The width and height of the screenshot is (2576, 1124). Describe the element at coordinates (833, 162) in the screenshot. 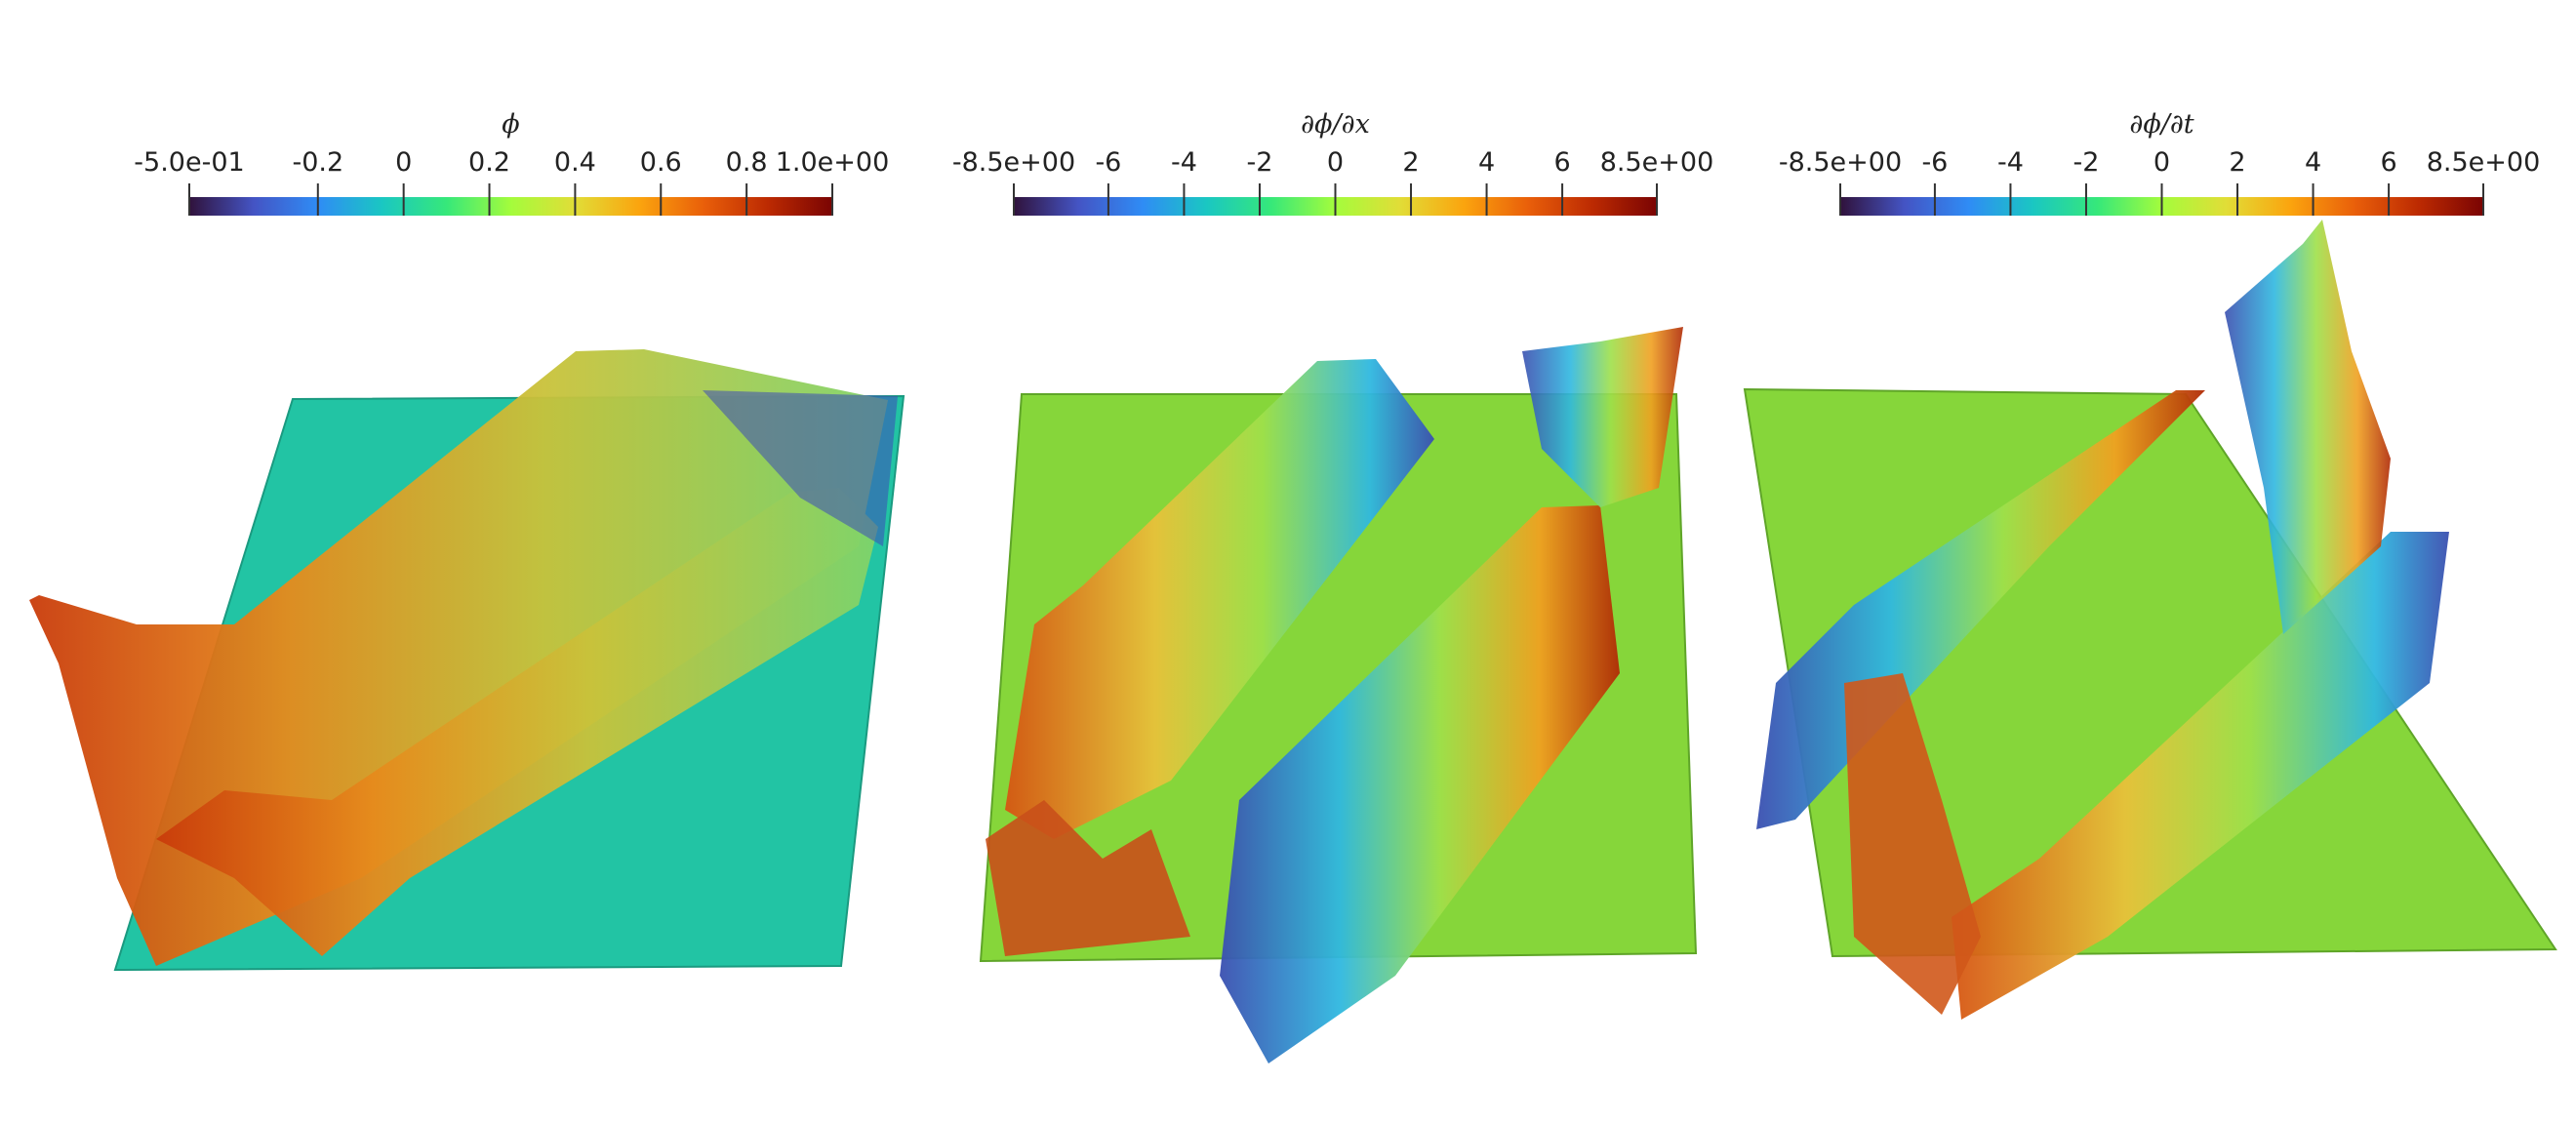

I see `tick-label: 1.0e+00` at that location.